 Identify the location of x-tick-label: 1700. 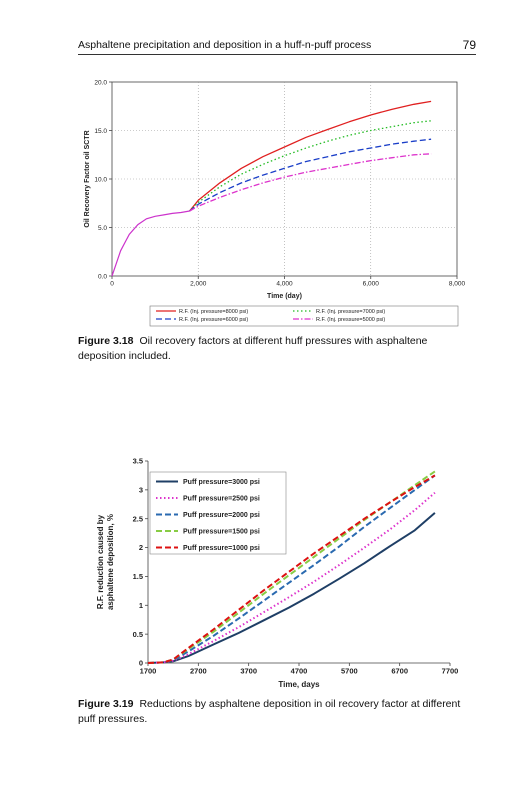
(148, 671).